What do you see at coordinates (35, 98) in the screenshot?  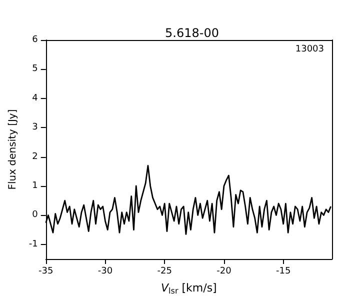 I see `y-tick-label: 4` at bounding box center [35, 98].